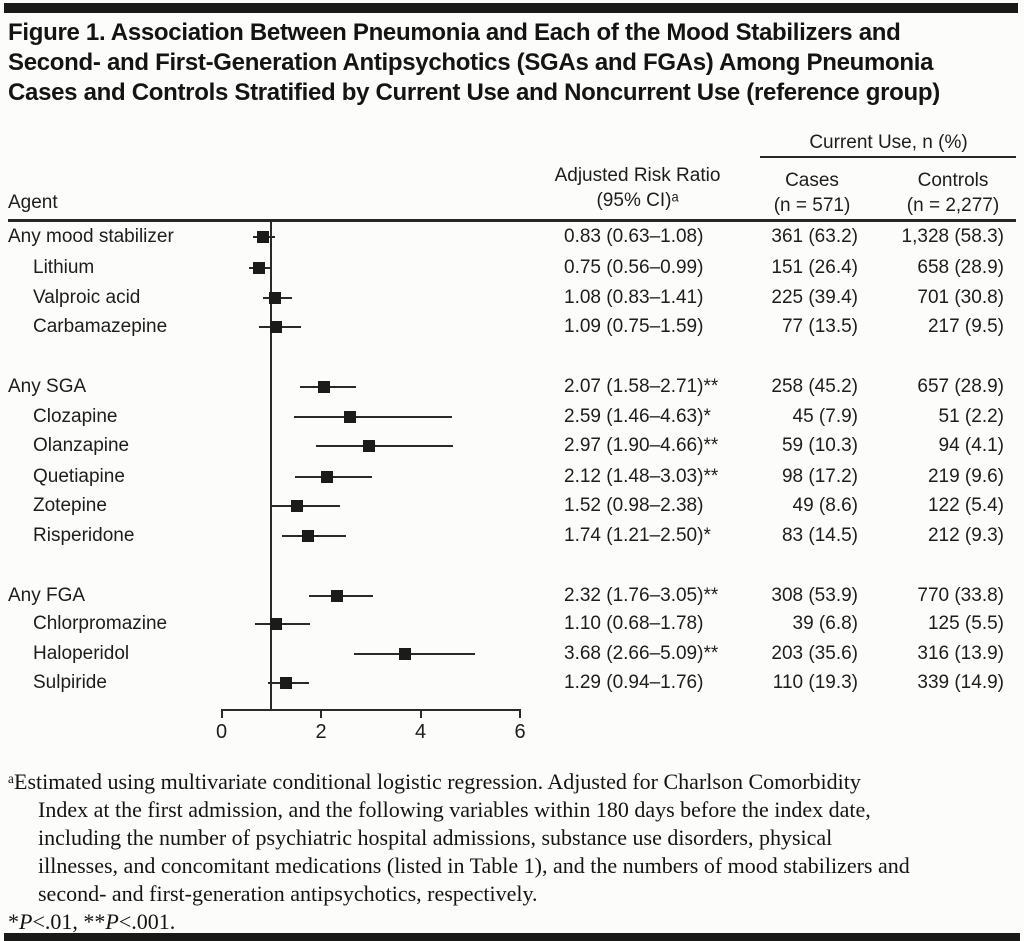 This screenshot has width=1024, height=941. Describe the element at coordinates (814, 653) in the screenshot. I see `cases-value: 203 (35.6)` at that location.